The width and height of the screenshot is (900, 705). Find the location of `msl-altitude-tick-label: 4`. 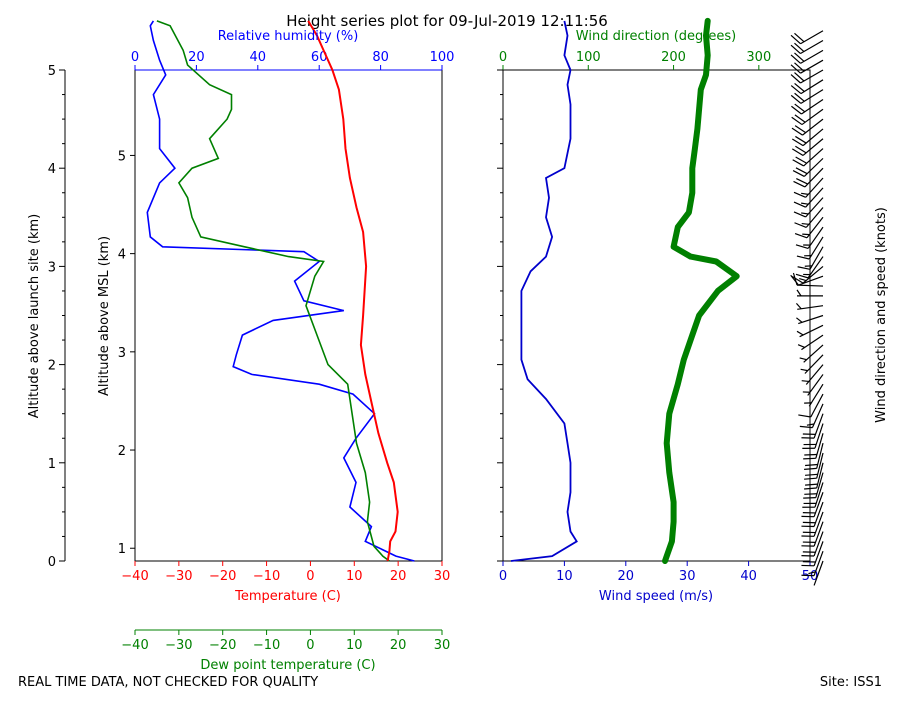

msl-altitude-tick-label: 4 is located at coordinates (122, 255).